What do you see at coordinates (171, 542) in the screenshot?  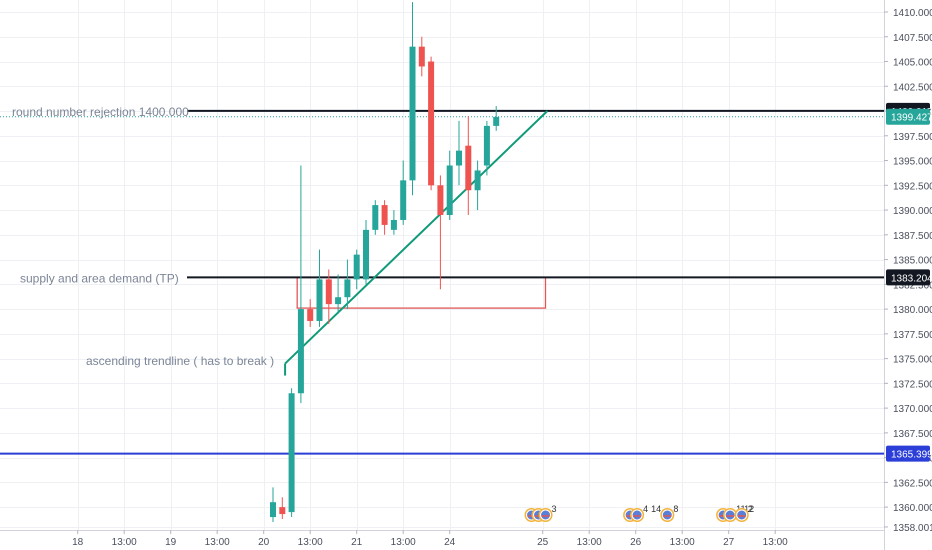 I see `time-tick-label: 19` at bounding box center [171, 542].